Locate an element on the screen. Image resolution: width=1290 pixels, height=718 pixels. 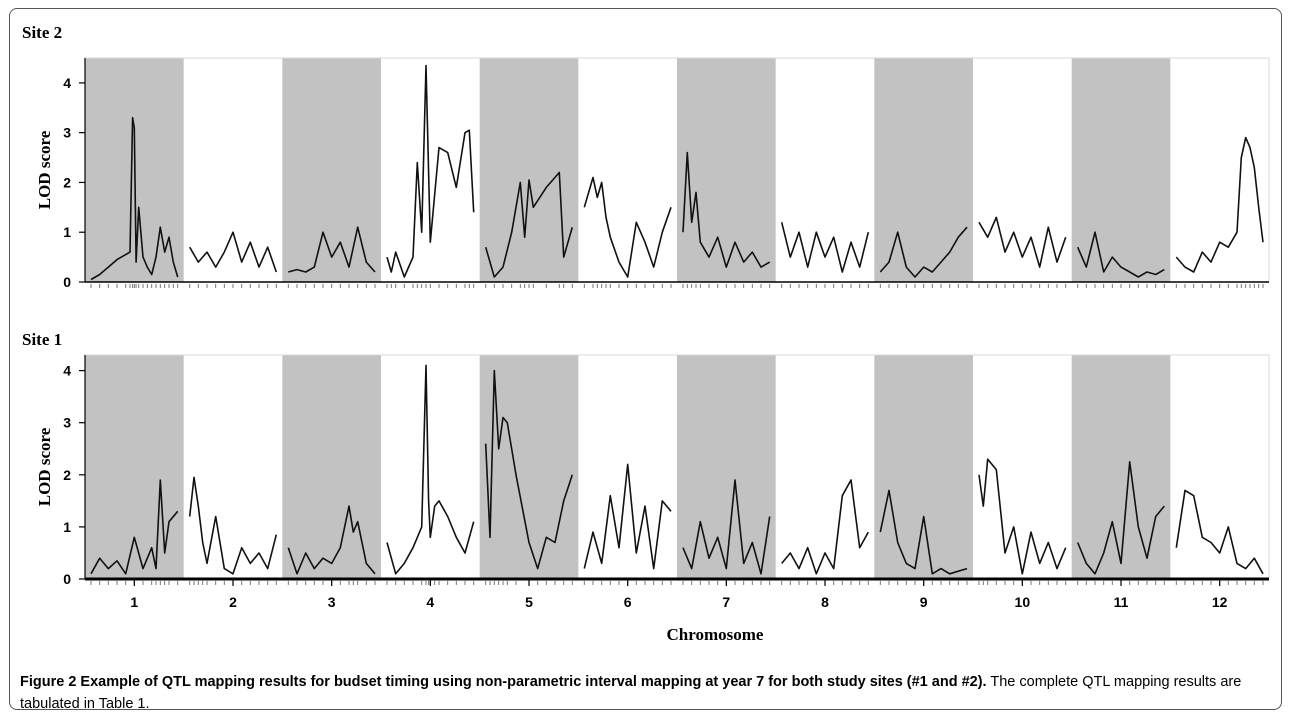
chromosome-label: 6 is located at coordinates (628, 602).